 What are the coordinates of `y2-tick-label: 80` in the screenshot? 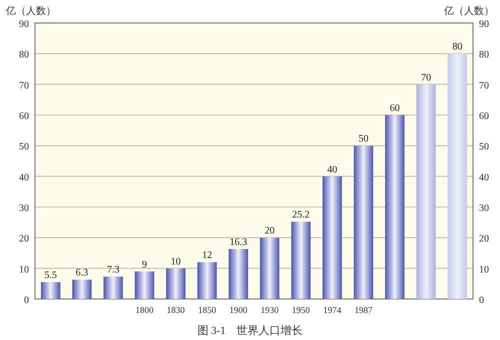 It's located at (484, 55).